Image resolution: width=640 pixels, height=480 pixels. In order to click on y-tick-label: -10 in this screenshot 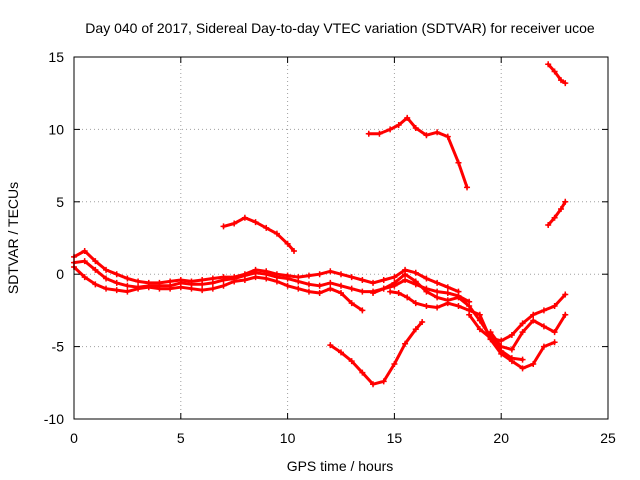, I will do `click(54, 419)`.